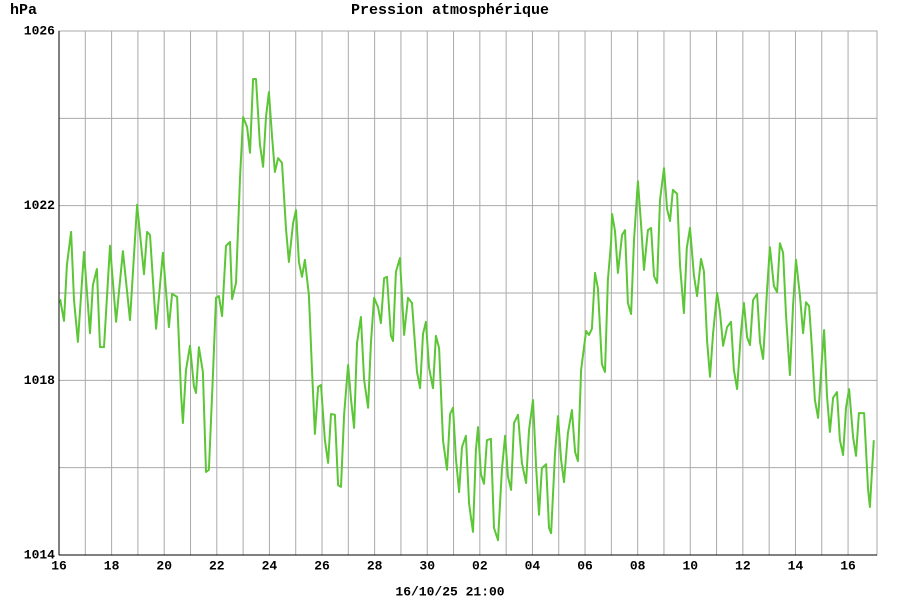 Image resolution: width=900 pixels, height=600 pixels. I want to click on x-tick-label: 04, so click(533, 565).